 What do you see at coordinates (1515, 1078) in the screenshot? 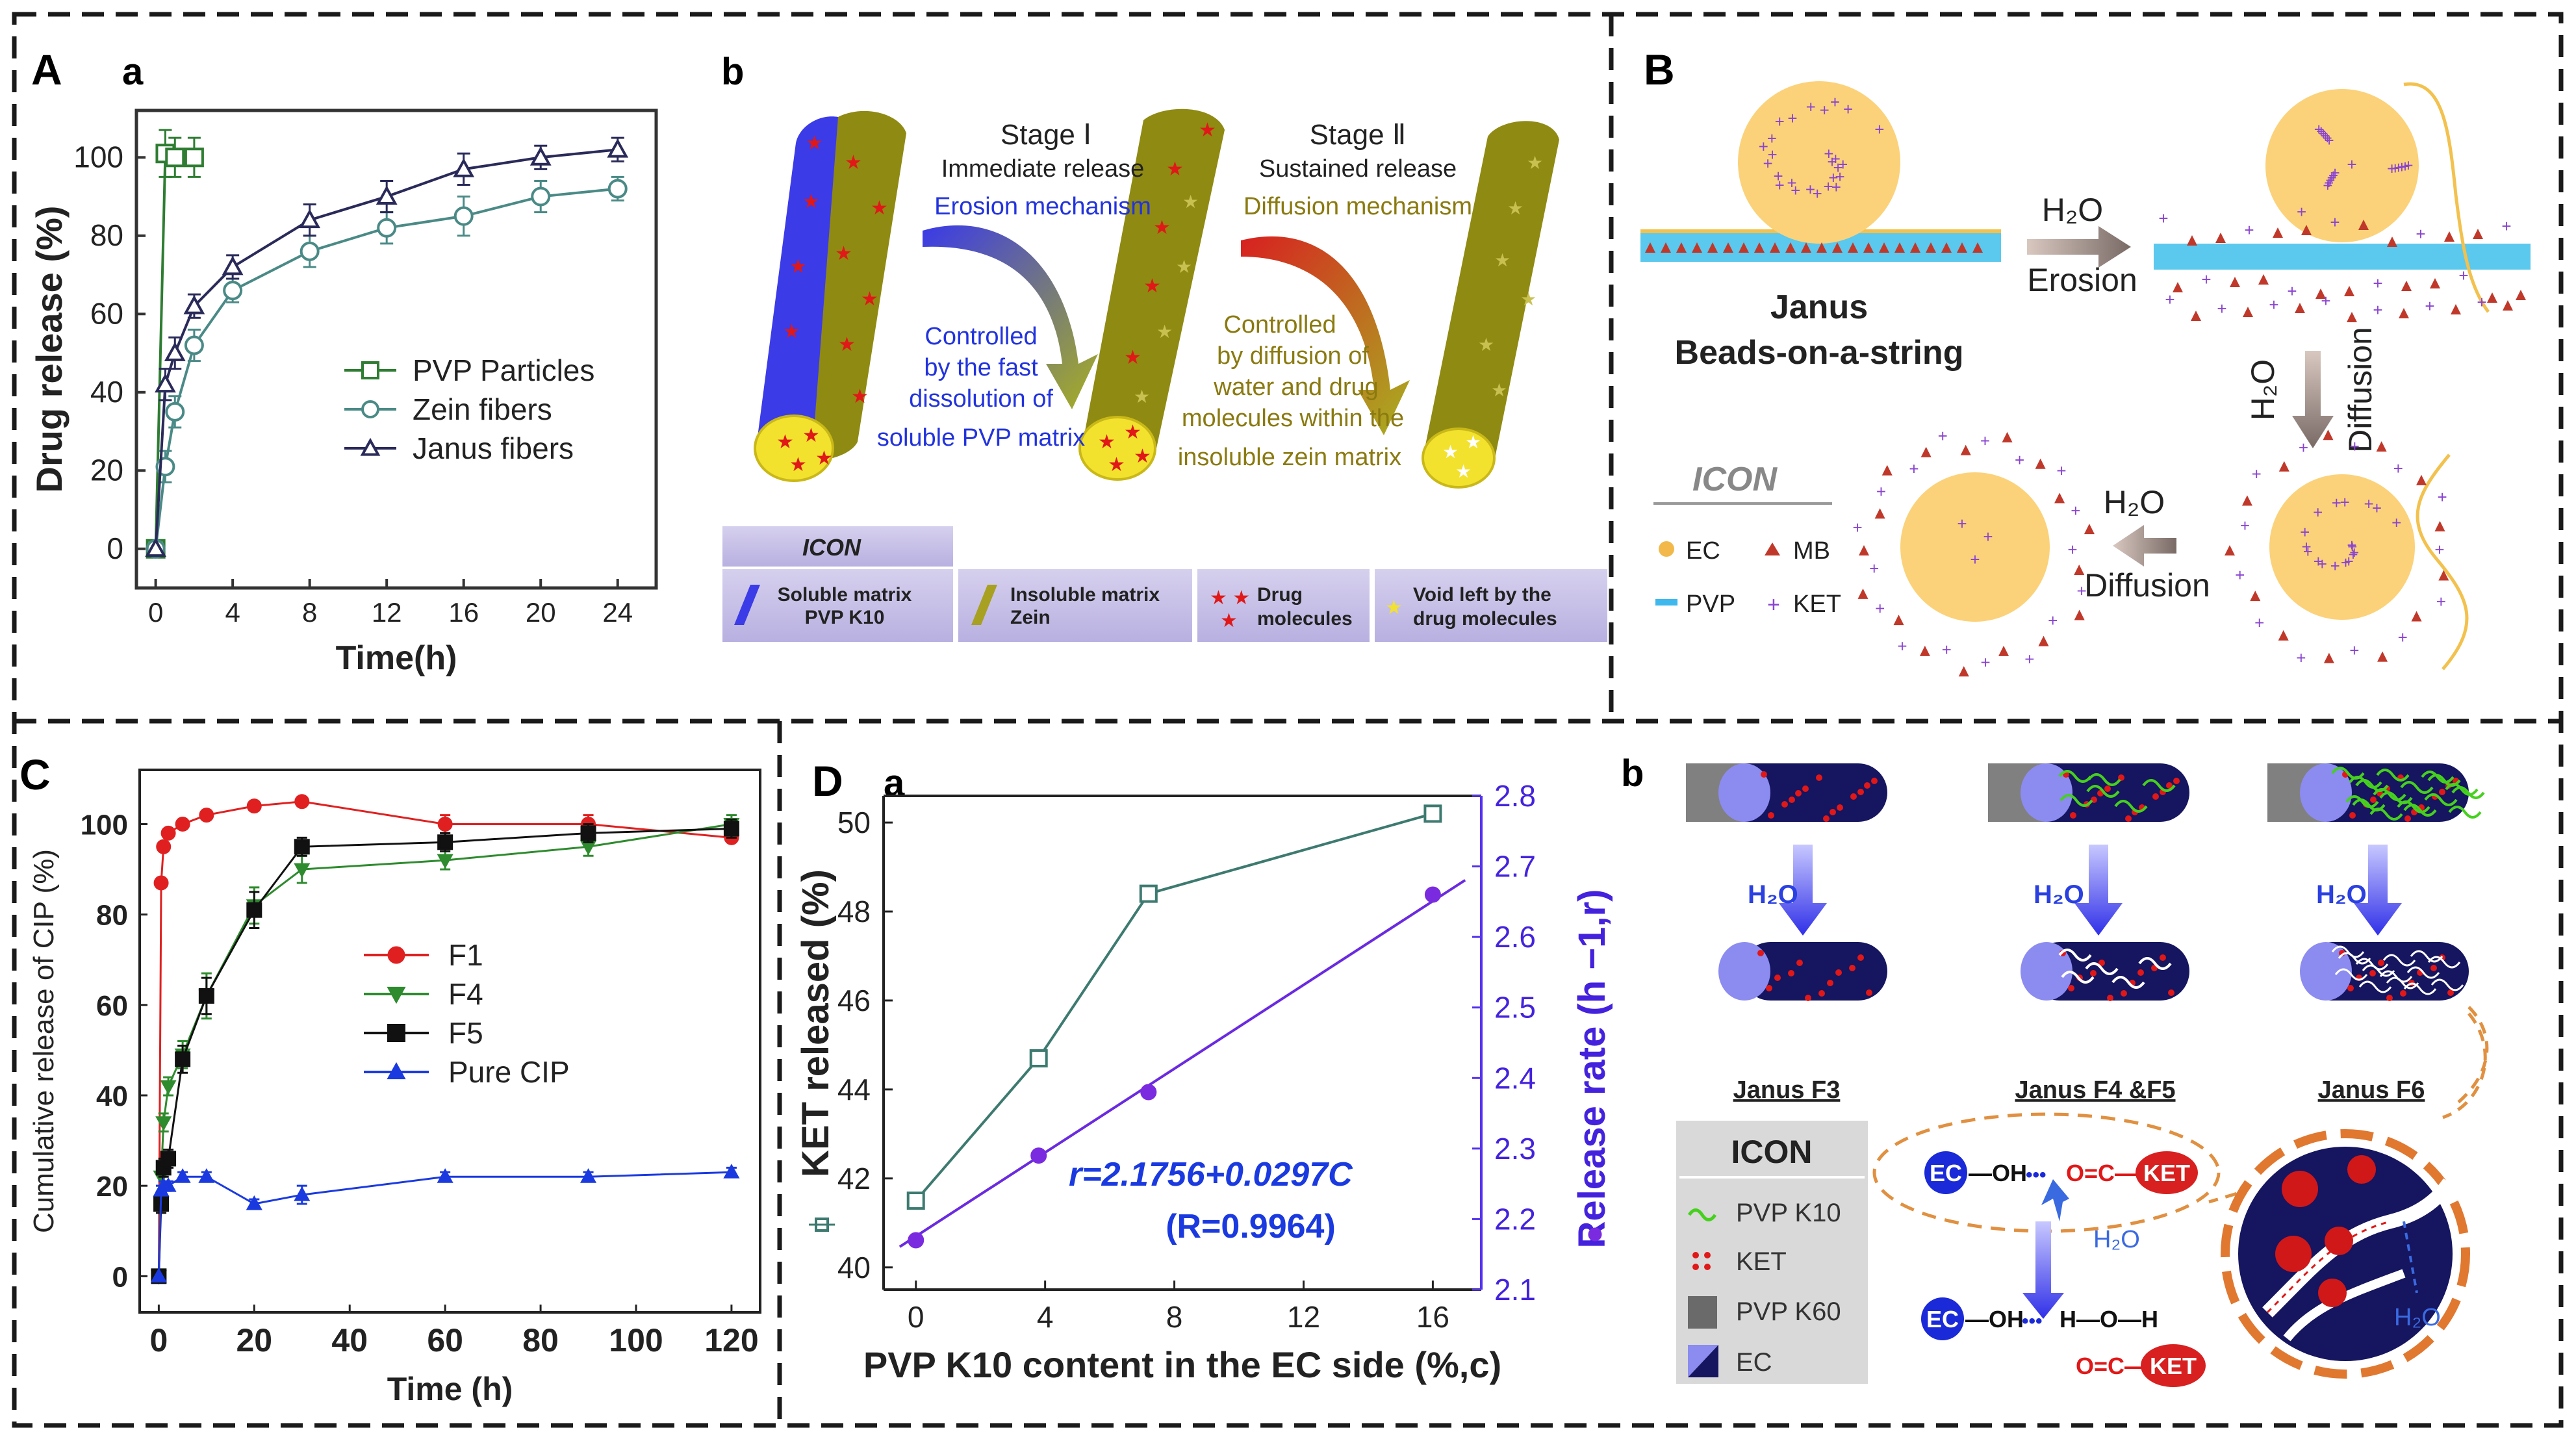
I see `y2-tick-label: 2.4` at bounding box center [1515, 1078].